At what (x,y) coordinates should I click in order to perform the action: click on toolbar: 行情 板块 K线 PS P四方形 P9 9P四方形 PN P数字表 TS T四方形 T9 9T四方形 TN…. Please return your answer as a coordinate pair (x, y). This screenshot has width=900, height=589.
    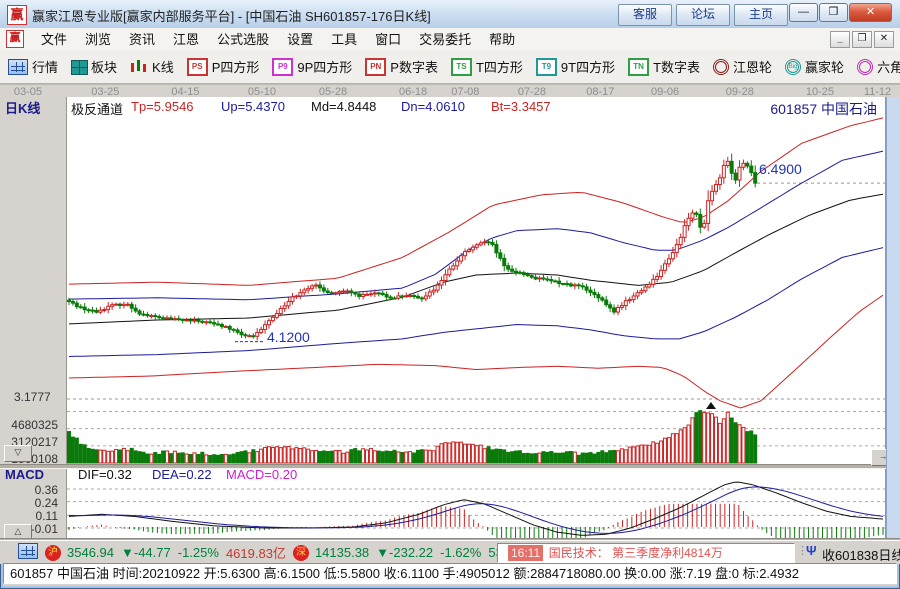
    Looking at the image, I should click on (450, 67).